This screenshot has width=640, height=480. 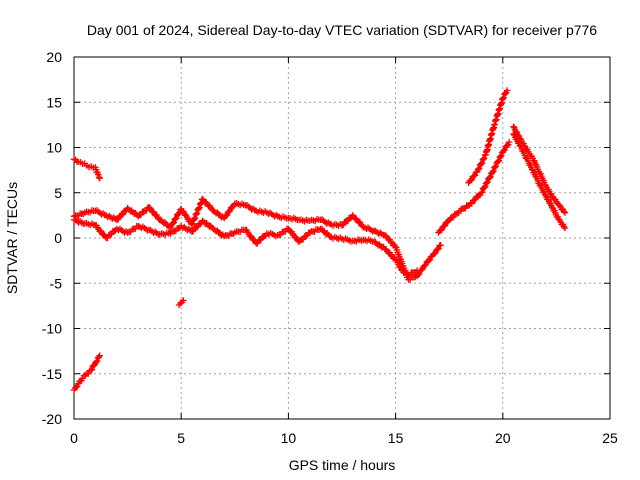 I want to click on y-tick-label: 5, so click(x=58, y=193).